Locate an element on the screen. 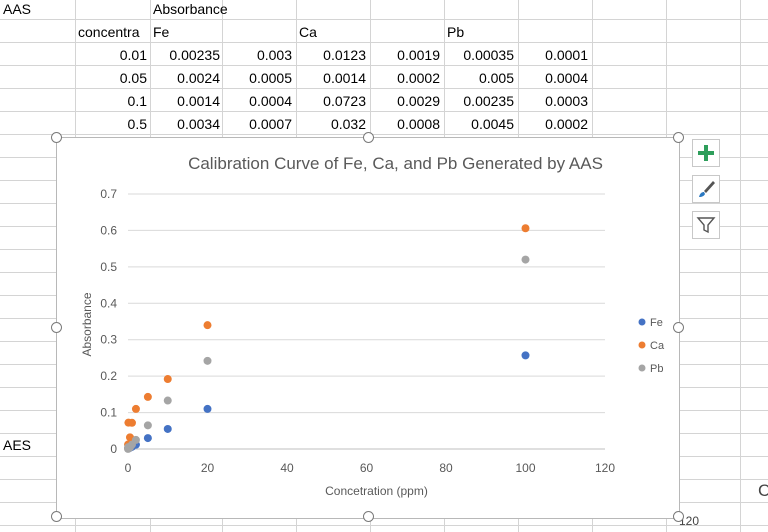 The width and height of the screenshot is (768, 532). table-cell: 0.01 is located at coordinates (133, 55).